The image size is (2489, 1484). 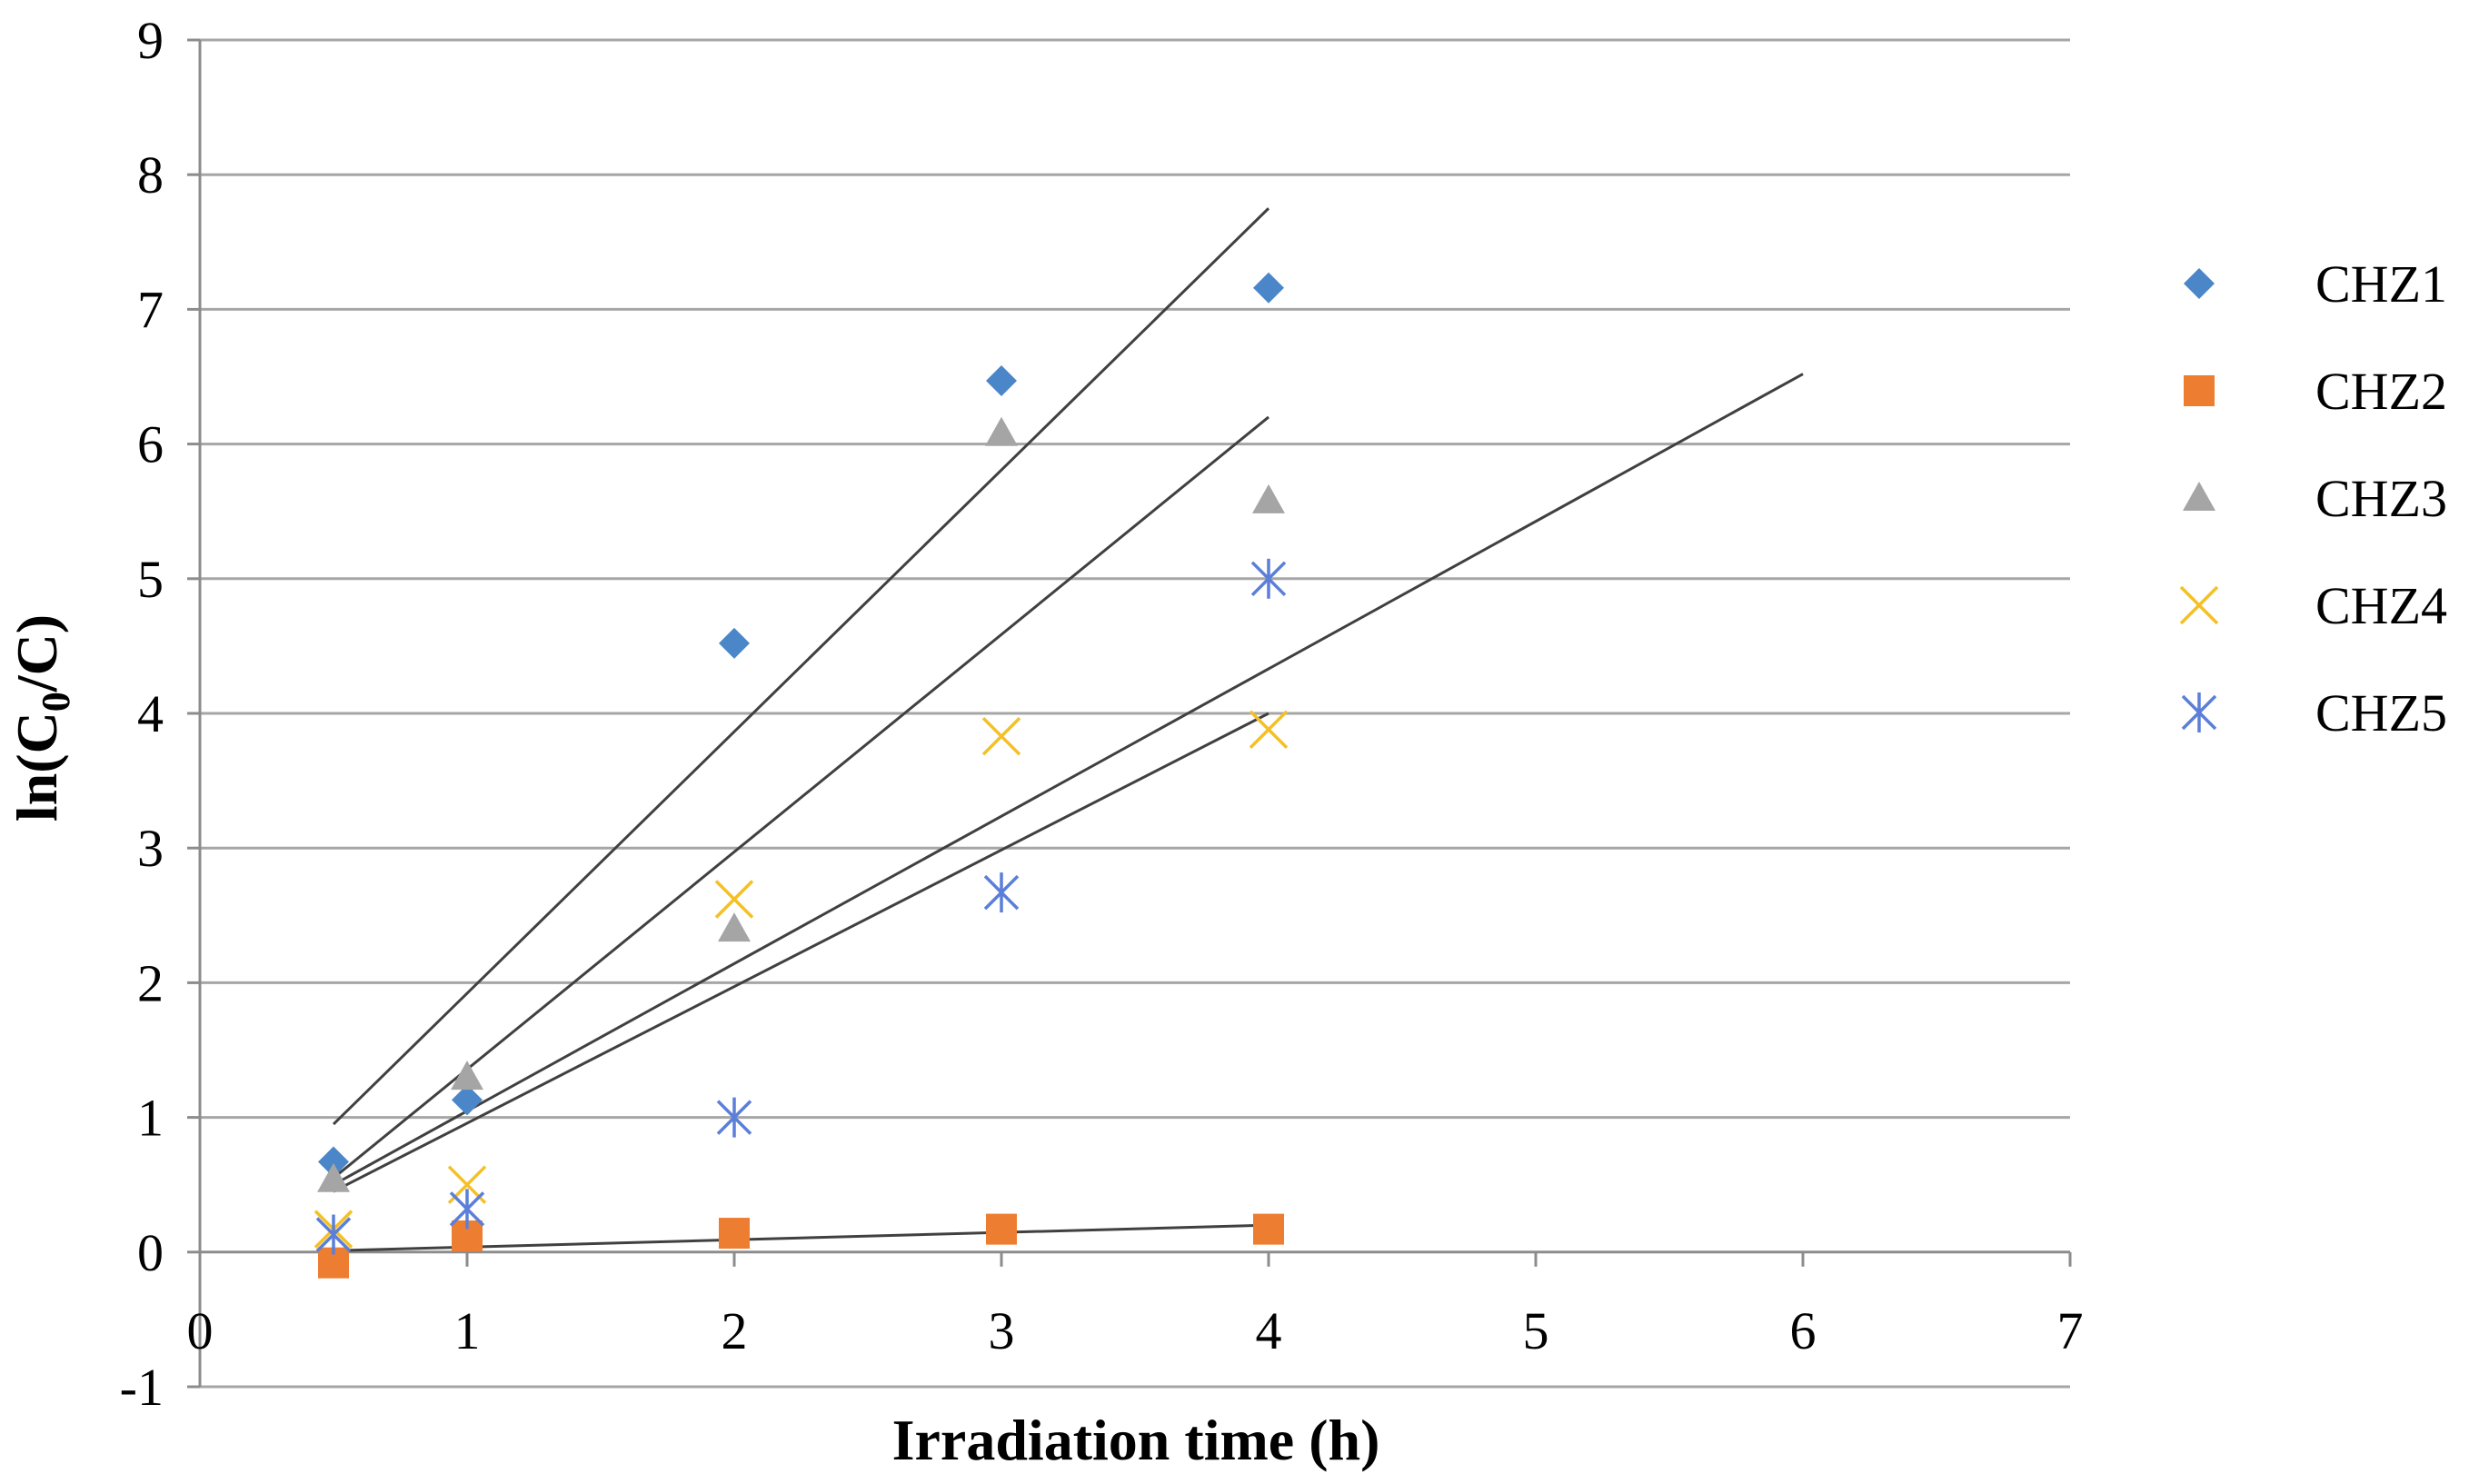 I want to click on legend-label-chz2: CHZ2, so click(x=2381, y=391).